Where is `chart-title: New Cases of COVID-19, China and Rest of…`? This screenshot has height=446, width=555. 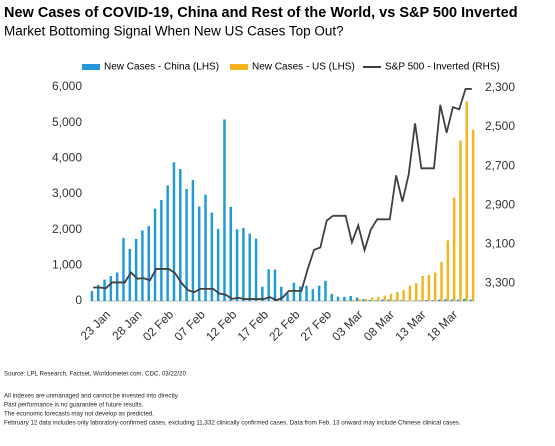 chart-title: New Cases of COVID-19, China and Rest of… is located at coordinates (261, 13).